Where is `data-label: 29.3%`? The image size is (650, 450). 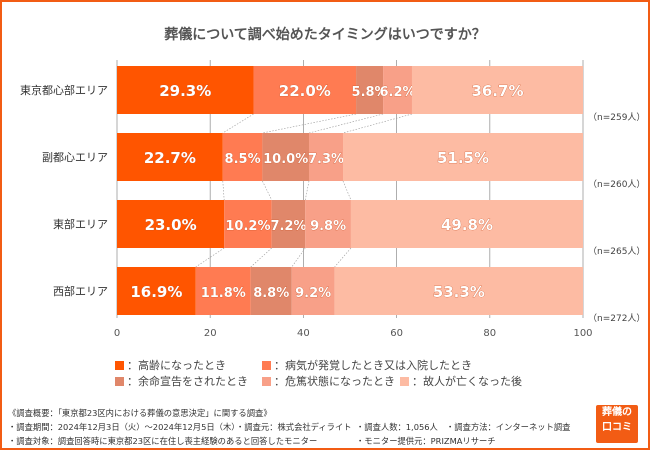 data-label: 29.3% is located at coordinates (185, 91).